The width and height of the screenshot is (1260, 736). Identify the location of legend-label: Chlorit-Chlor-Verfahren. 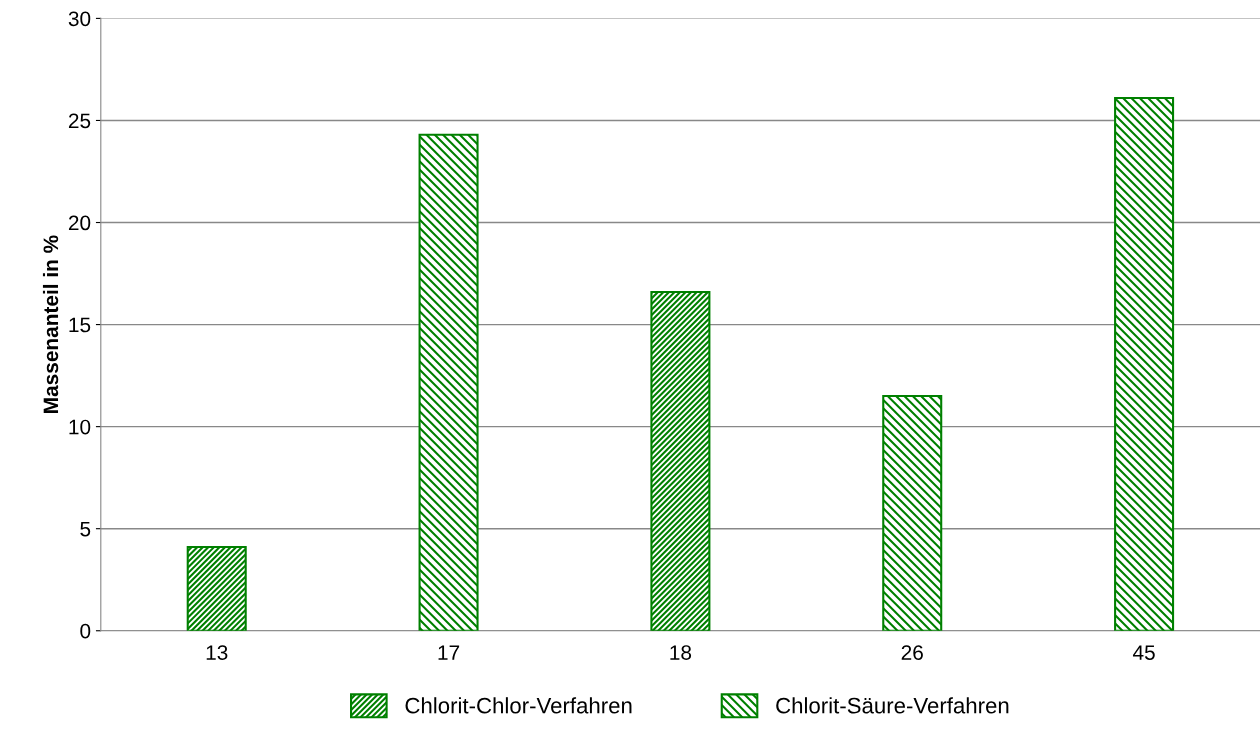
(518, 705).